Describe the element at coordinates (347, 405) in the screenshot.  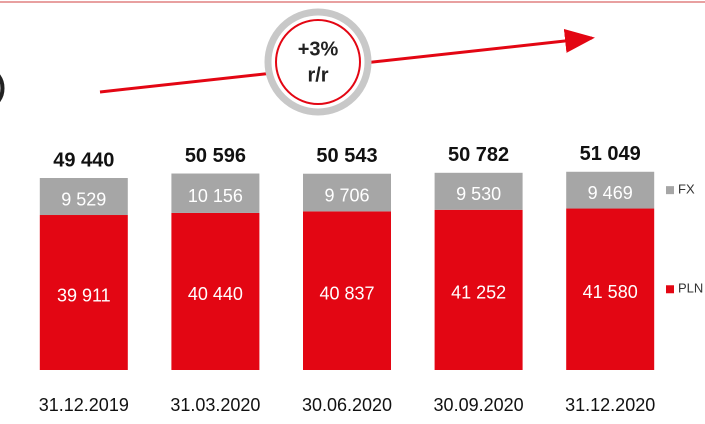
I see `x-tick-label: 30.06.2020` at that location.